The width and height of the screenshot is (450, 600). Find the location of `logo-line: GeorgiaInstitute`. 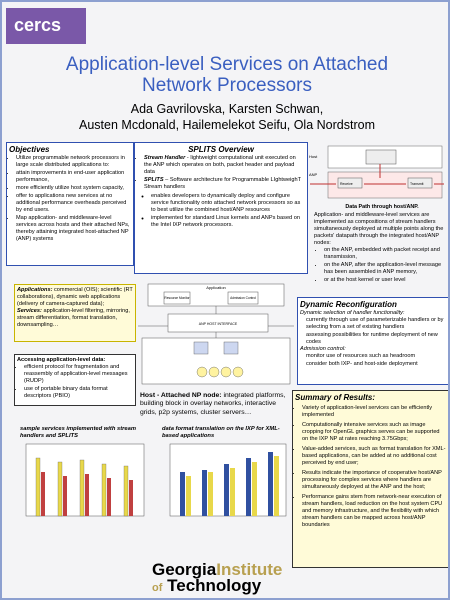

logo-line: GeorgiaInstitute is located at coordinates (227, 569).